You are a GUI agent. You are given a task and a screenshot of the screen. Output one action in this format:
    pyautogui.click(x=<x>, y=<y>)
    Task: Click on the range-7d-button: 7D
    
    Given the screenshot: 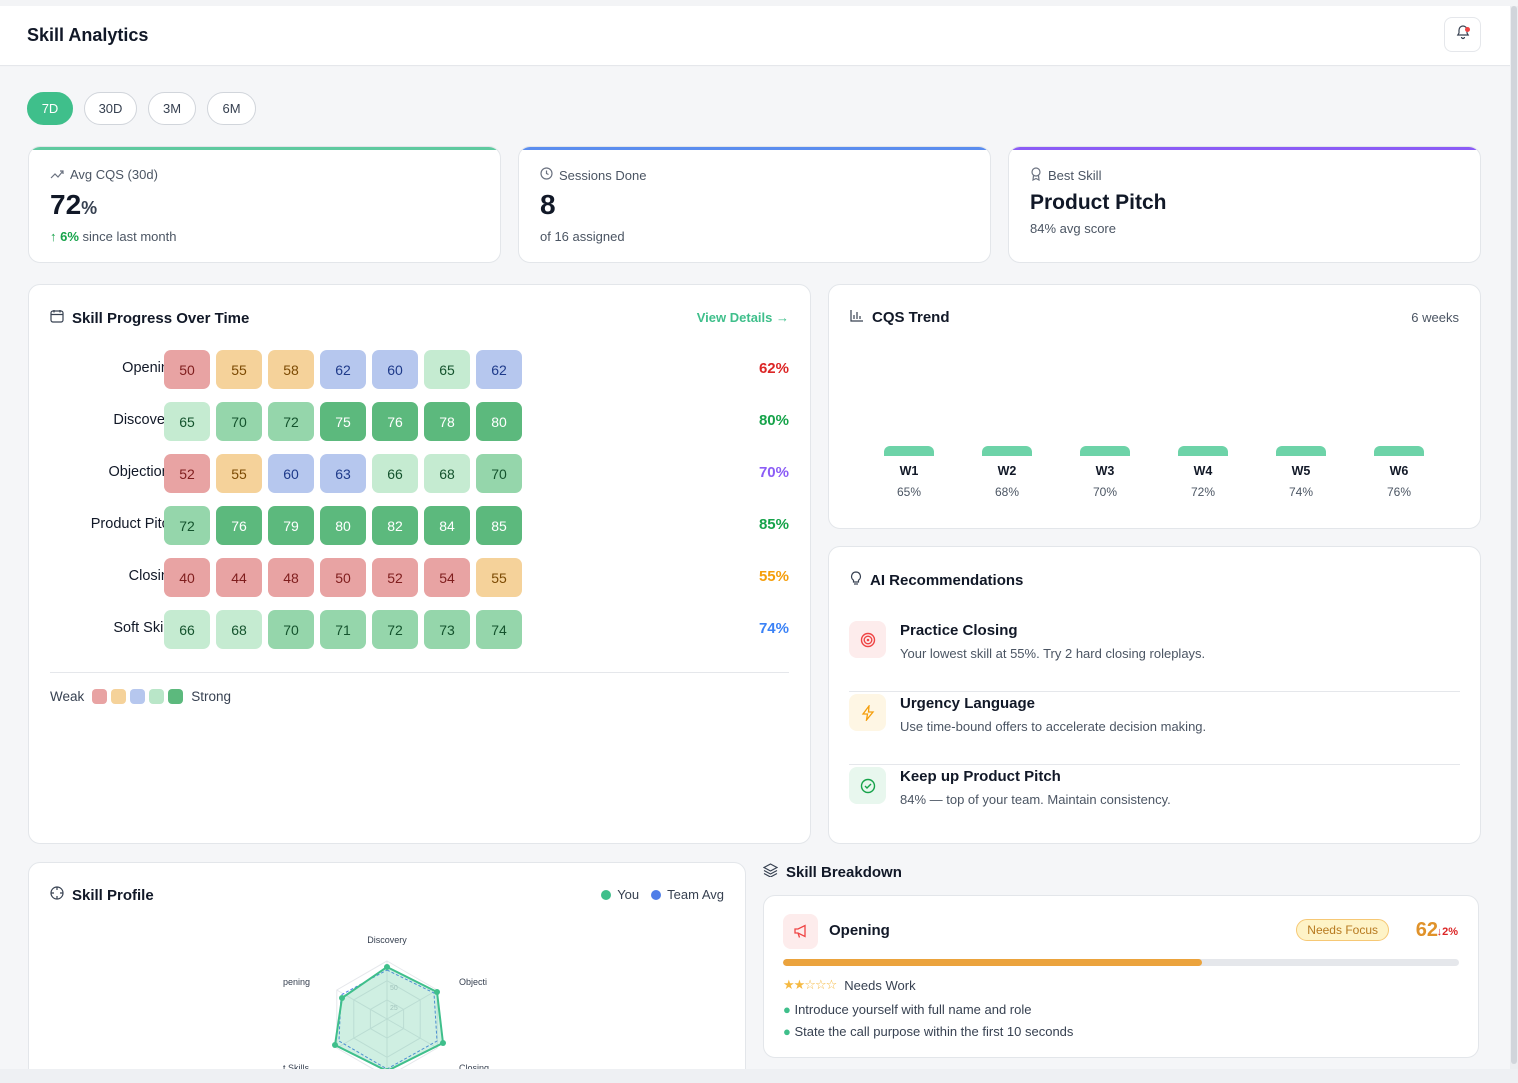 What is the action you would take?
    pyautogui.click(x=50, y=108)
    